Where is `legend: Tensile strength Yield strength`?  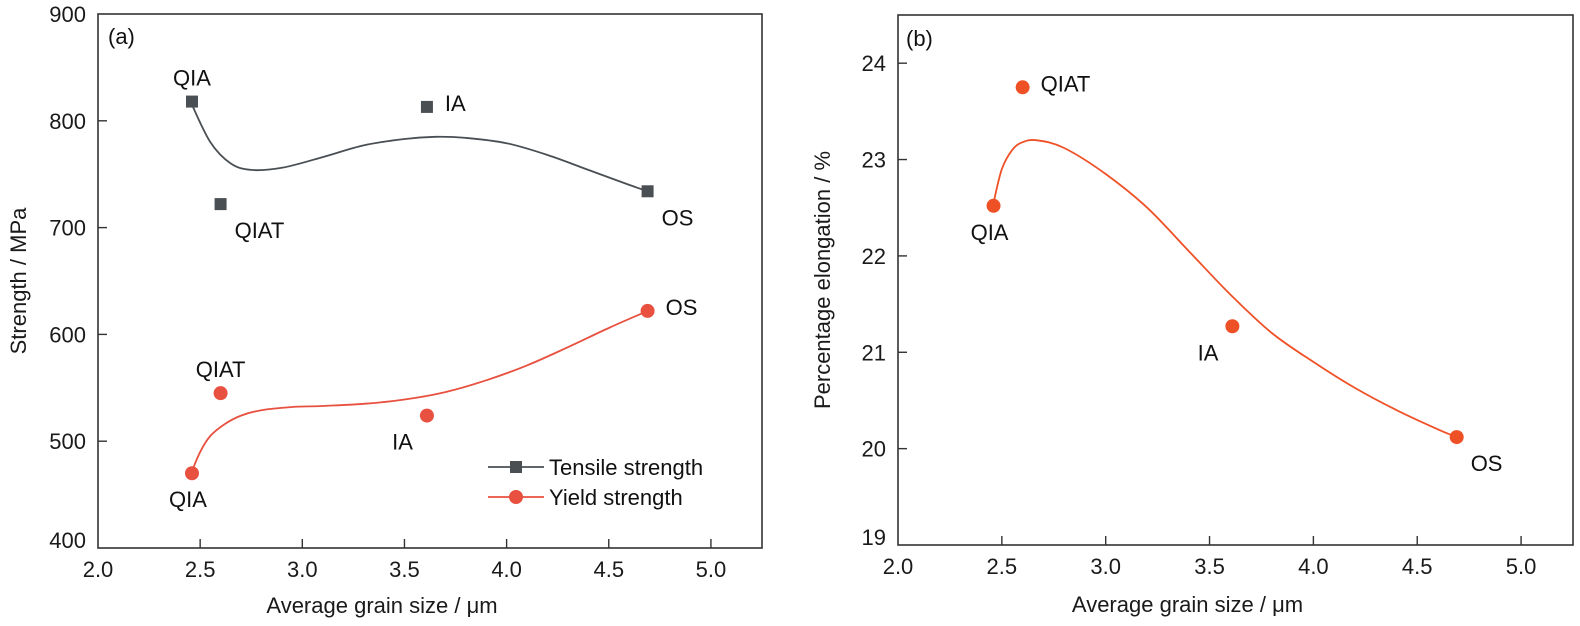 legend: Tensile strength Yield strength is located at coordinates (595, 482).